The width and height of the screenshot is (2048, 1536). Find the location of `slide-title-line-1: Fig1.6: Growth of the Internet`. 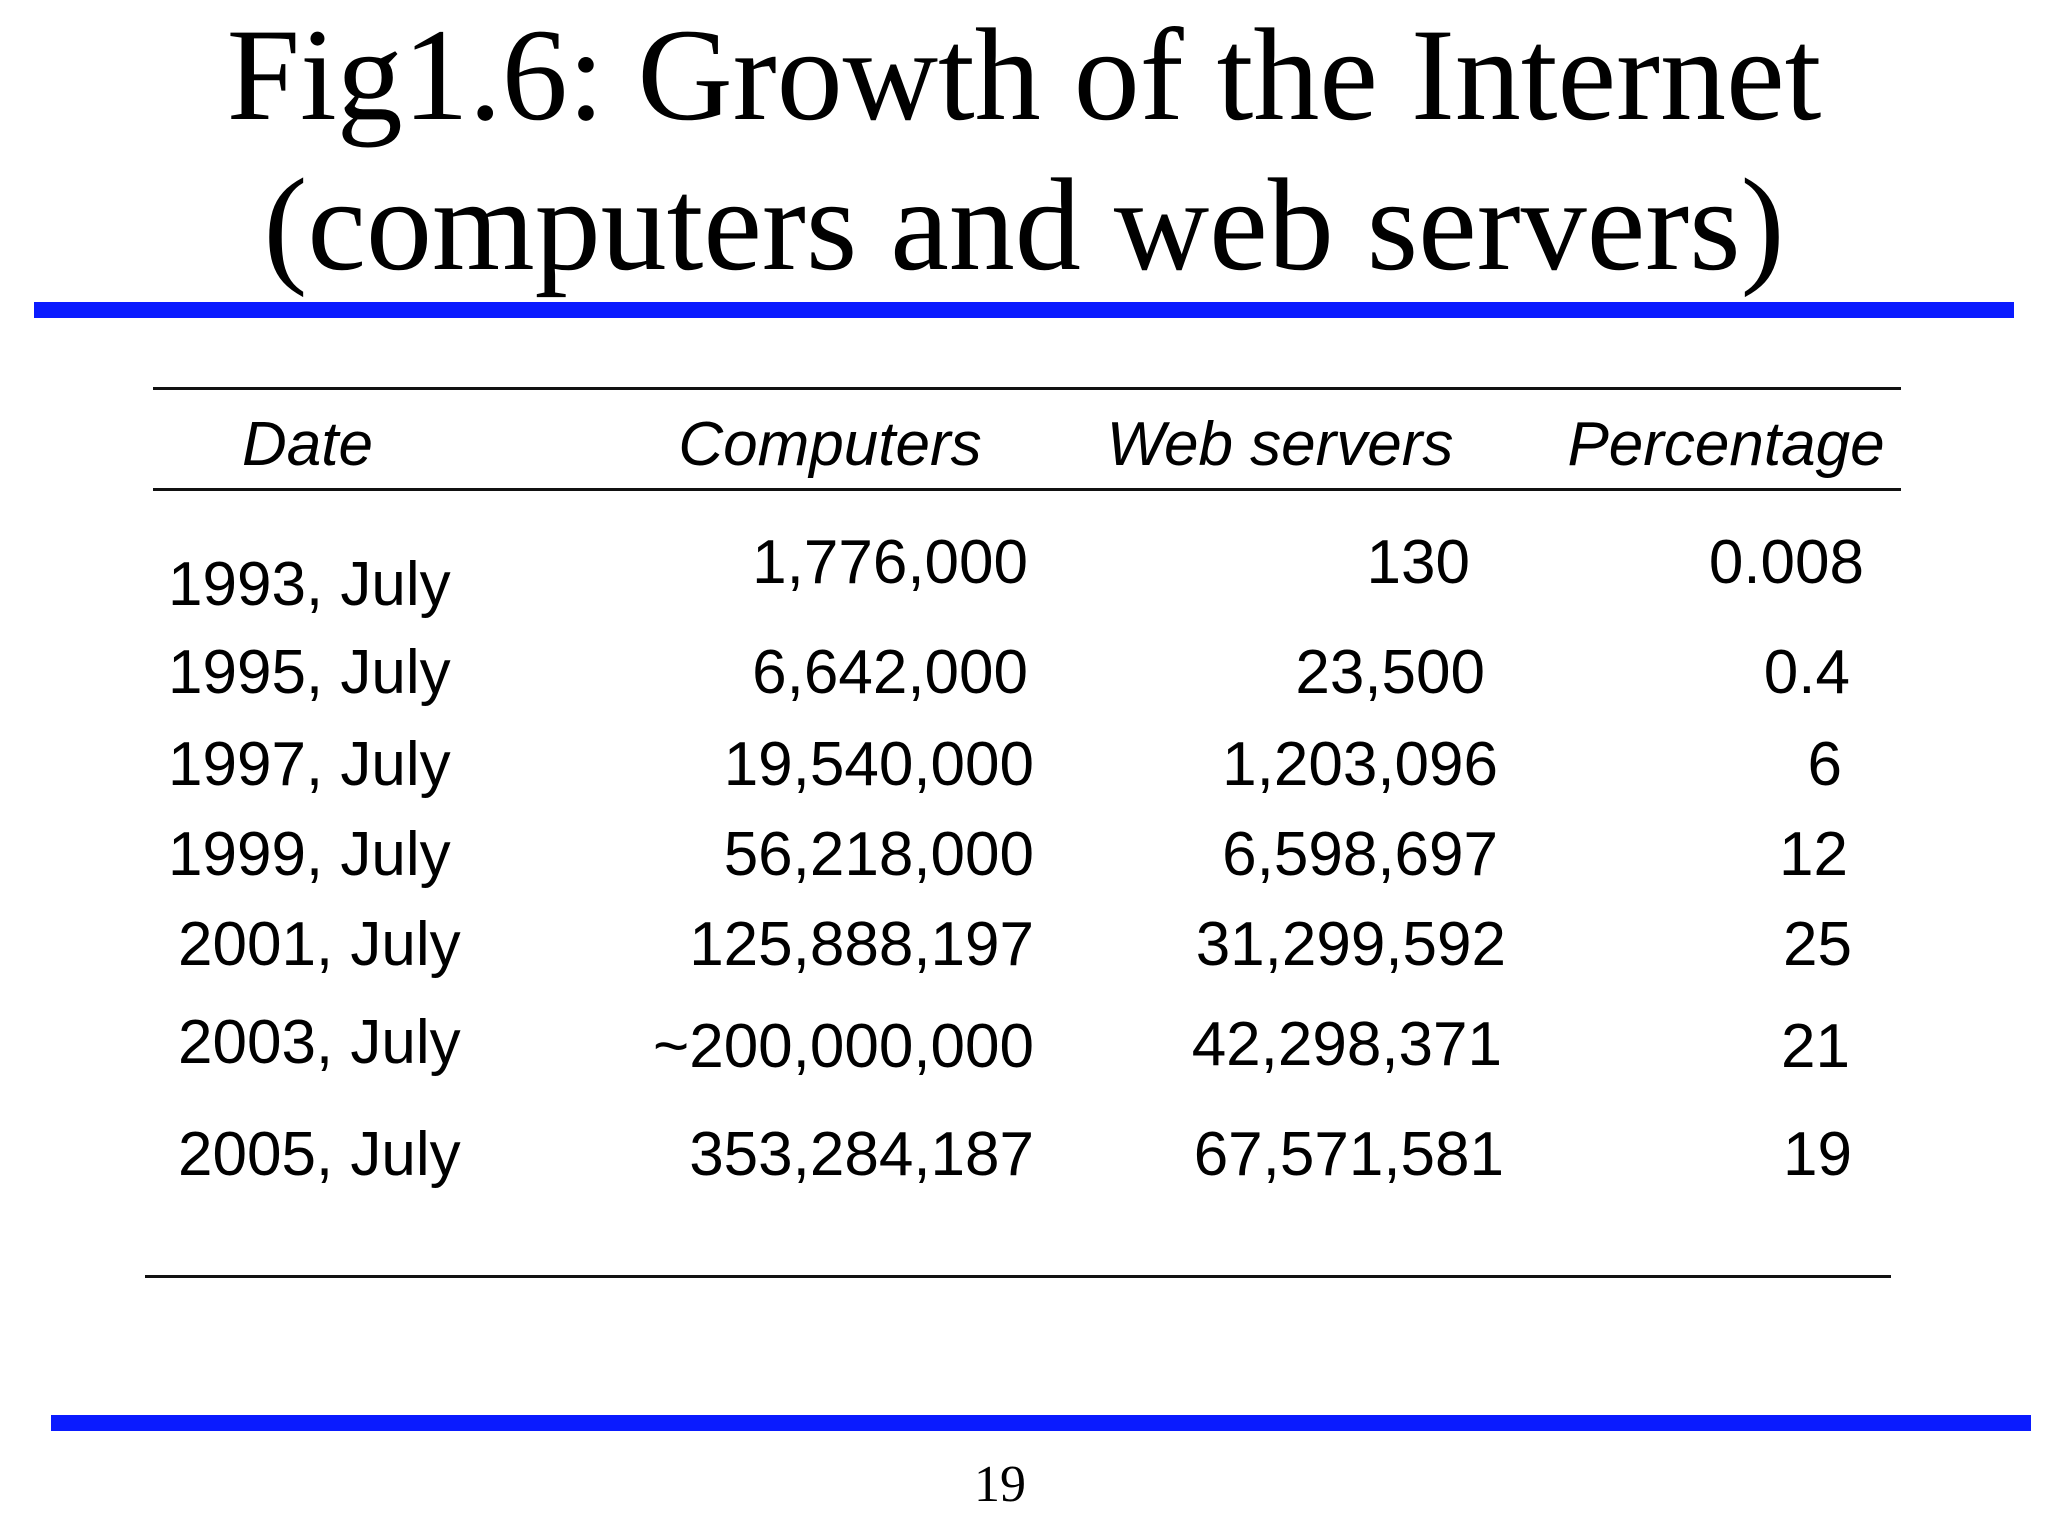

slide-title-line-1: Fig1.6: Growth of the Internet is located at coordinates (1024, 74).